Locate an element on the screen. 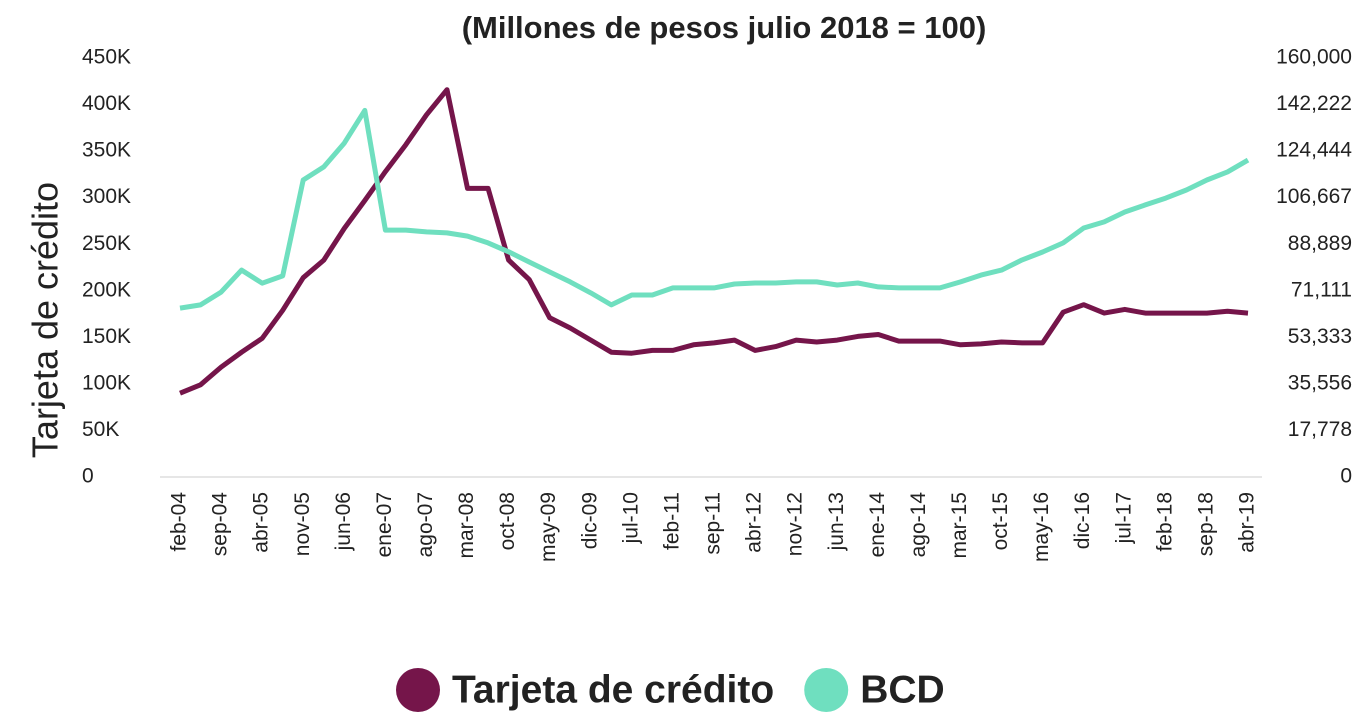 This screenshot has height=722, width=1354. x-tick-label: ago-14 is located at coordinates (918, 525).